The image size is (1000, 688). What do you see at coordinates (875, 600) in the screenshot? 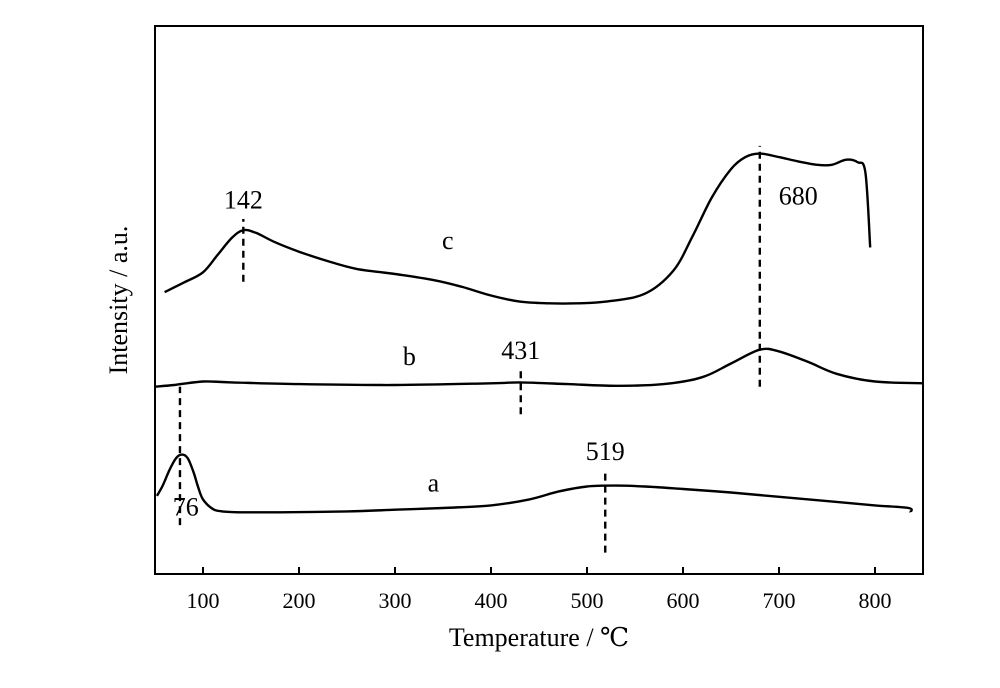
I see `x-tick-label-800: 800` at bounding box center [875, 600].